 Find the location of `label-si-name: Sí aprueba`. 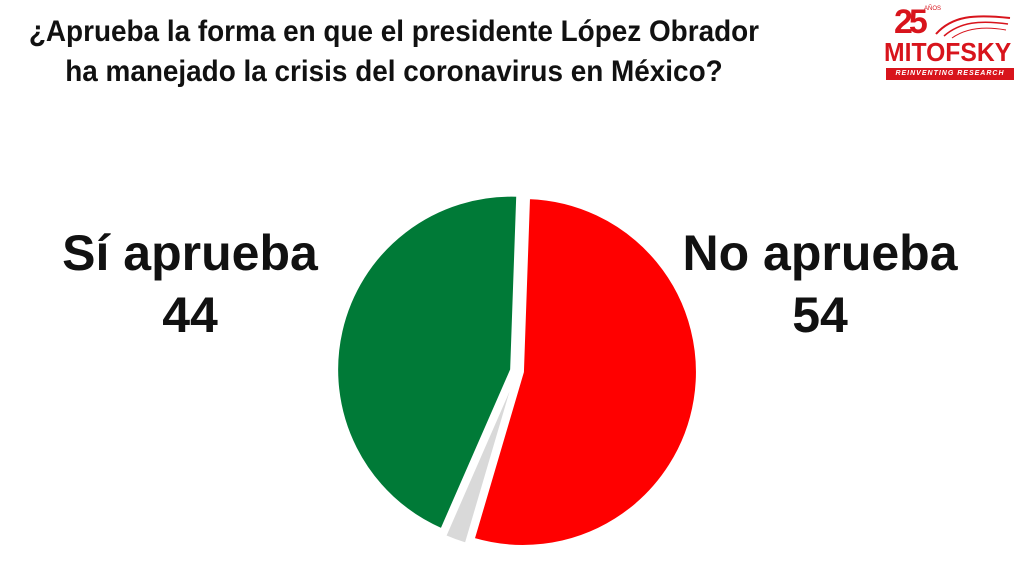

label-si-name: Sí aprueba is located at coordinates (190, 253).